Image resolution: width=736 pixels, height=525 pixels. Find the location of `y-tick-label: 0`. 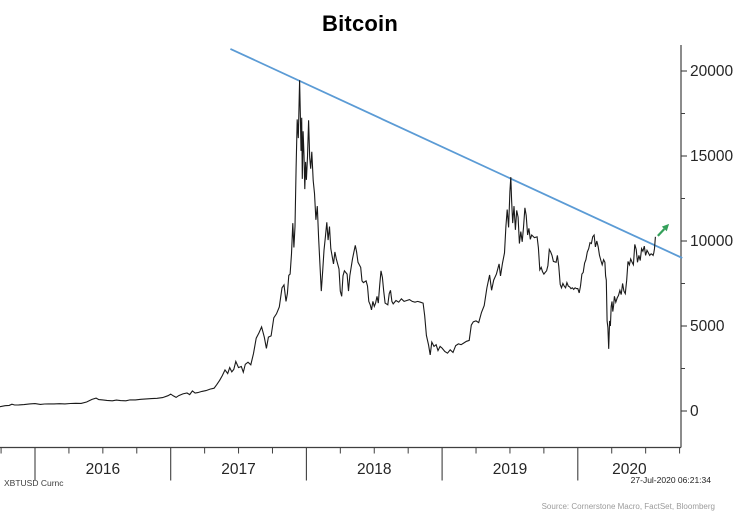

y-tick-label: 0 is located at coordinates (694, 411).